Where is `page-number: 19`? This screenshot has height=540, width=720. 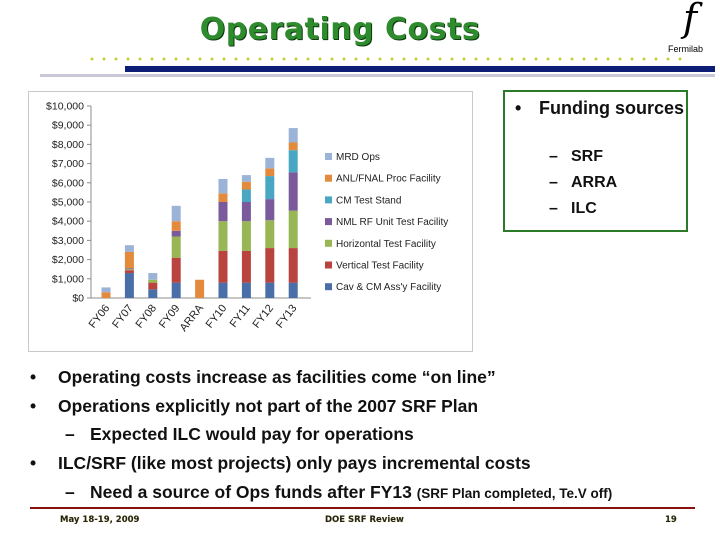 page-number: 19 is located at coordinates (671, 520).